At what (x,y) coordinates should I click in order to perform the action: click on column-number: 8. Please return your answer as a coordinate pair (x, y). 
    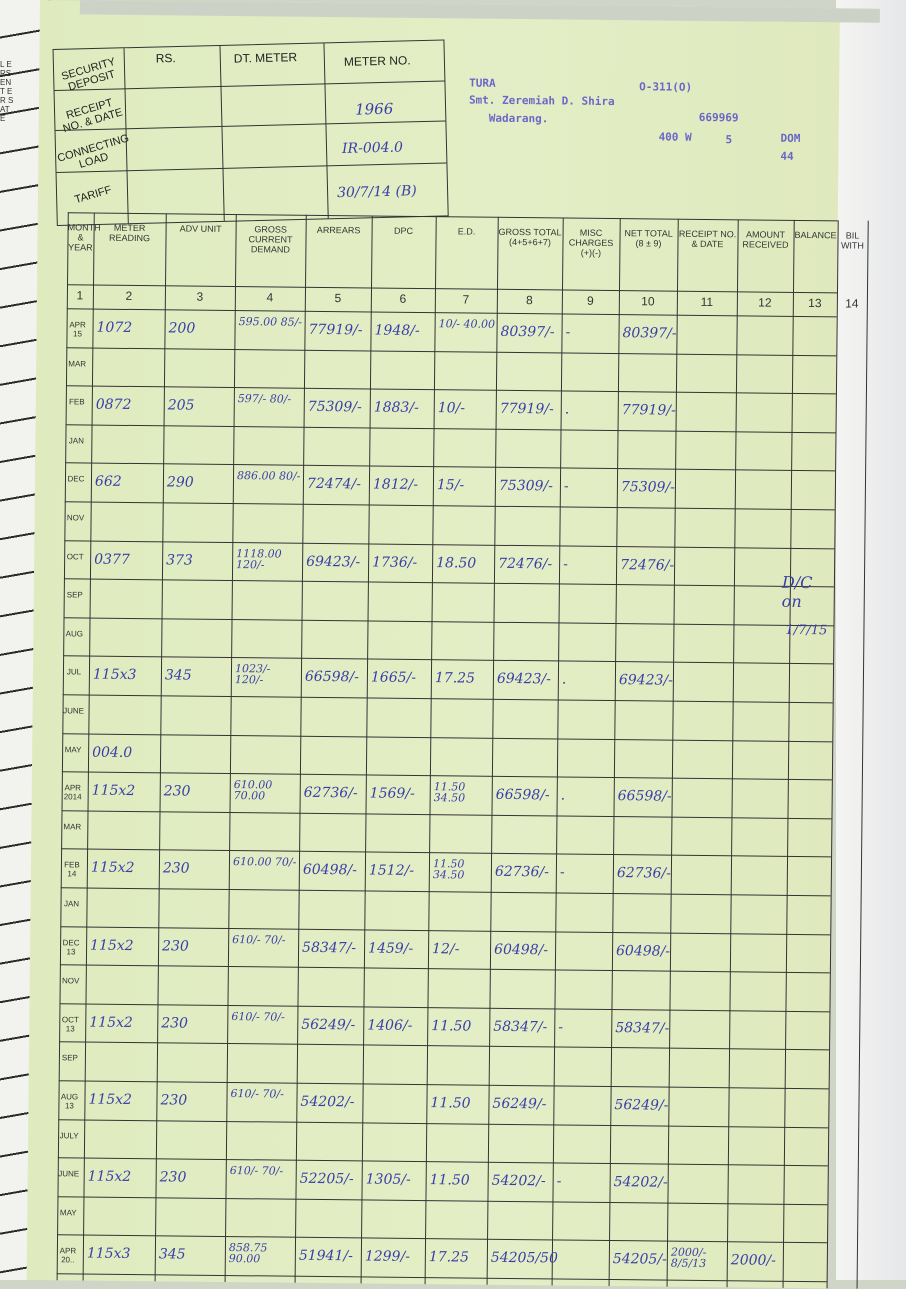
    Looking at the image, I should click on (529, 300).